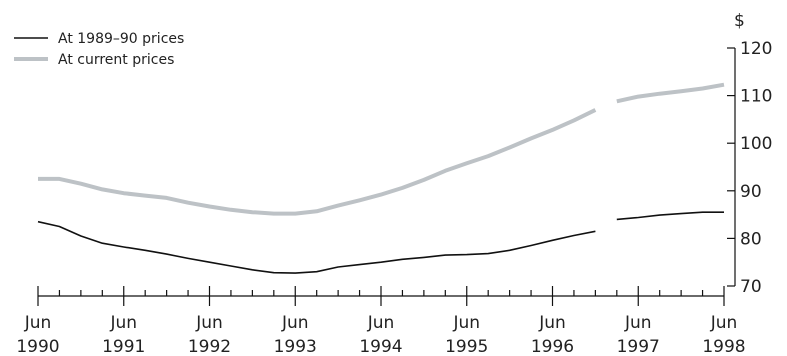 The height and width of the screenshot is (356, 787). What do you see at coordinates (751, 239) in the screenshot?
I see `y-tick-label: 80` at bounding box center [751, 239].